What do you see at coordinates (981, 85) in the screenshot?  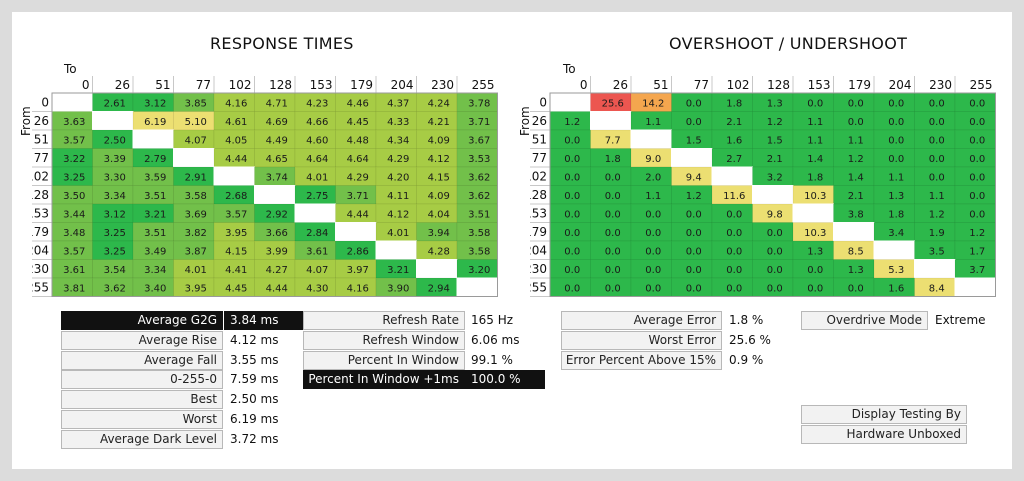 I see `overshoot-col-label: 255` at bounding box center [981, 85].